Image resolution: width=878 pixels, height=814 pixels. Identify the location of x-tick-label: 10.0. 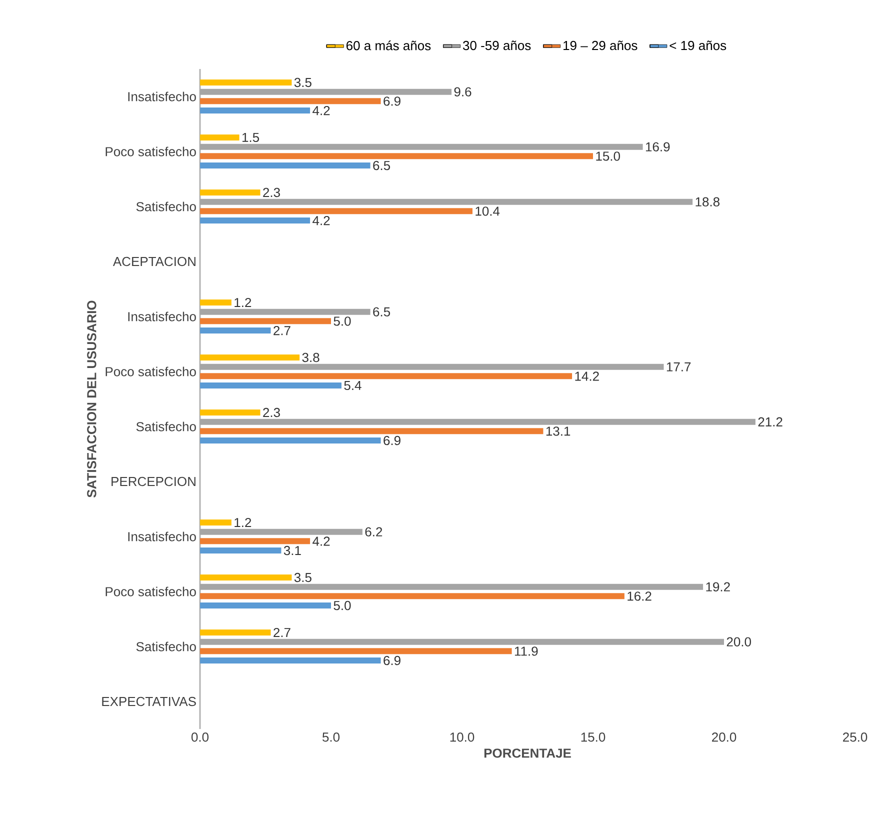
(462, 737).